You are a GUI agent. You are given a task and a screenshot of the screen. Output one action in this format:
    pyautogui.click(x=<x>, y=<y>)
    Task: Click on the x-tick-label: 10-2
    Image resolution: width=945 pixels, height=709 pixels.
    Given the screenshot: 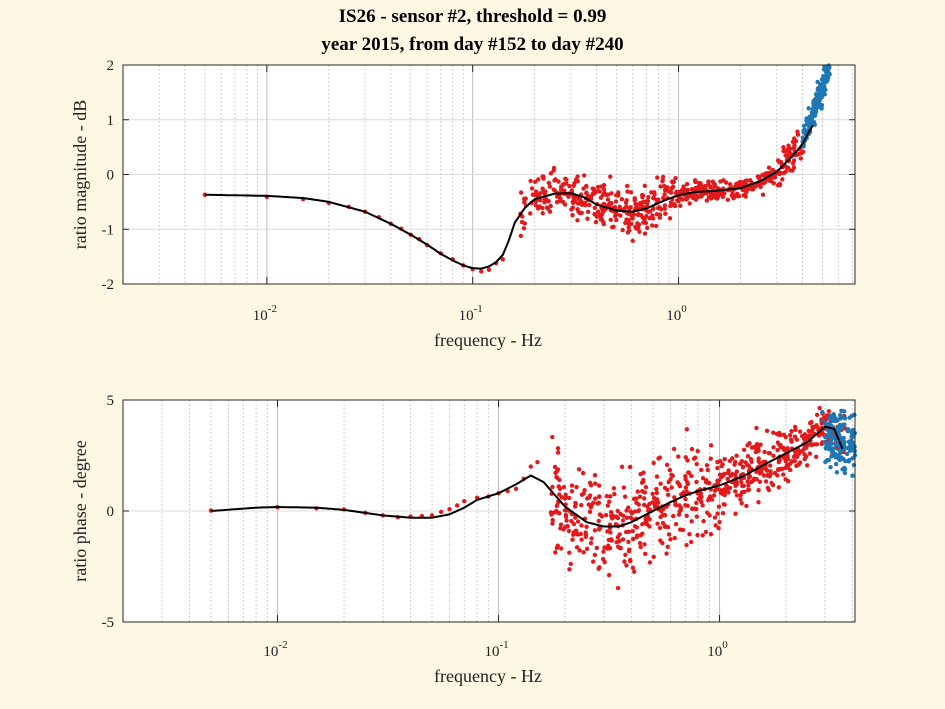 What is the action you would take?
    pyautogui.click(x=265, y=313)
    